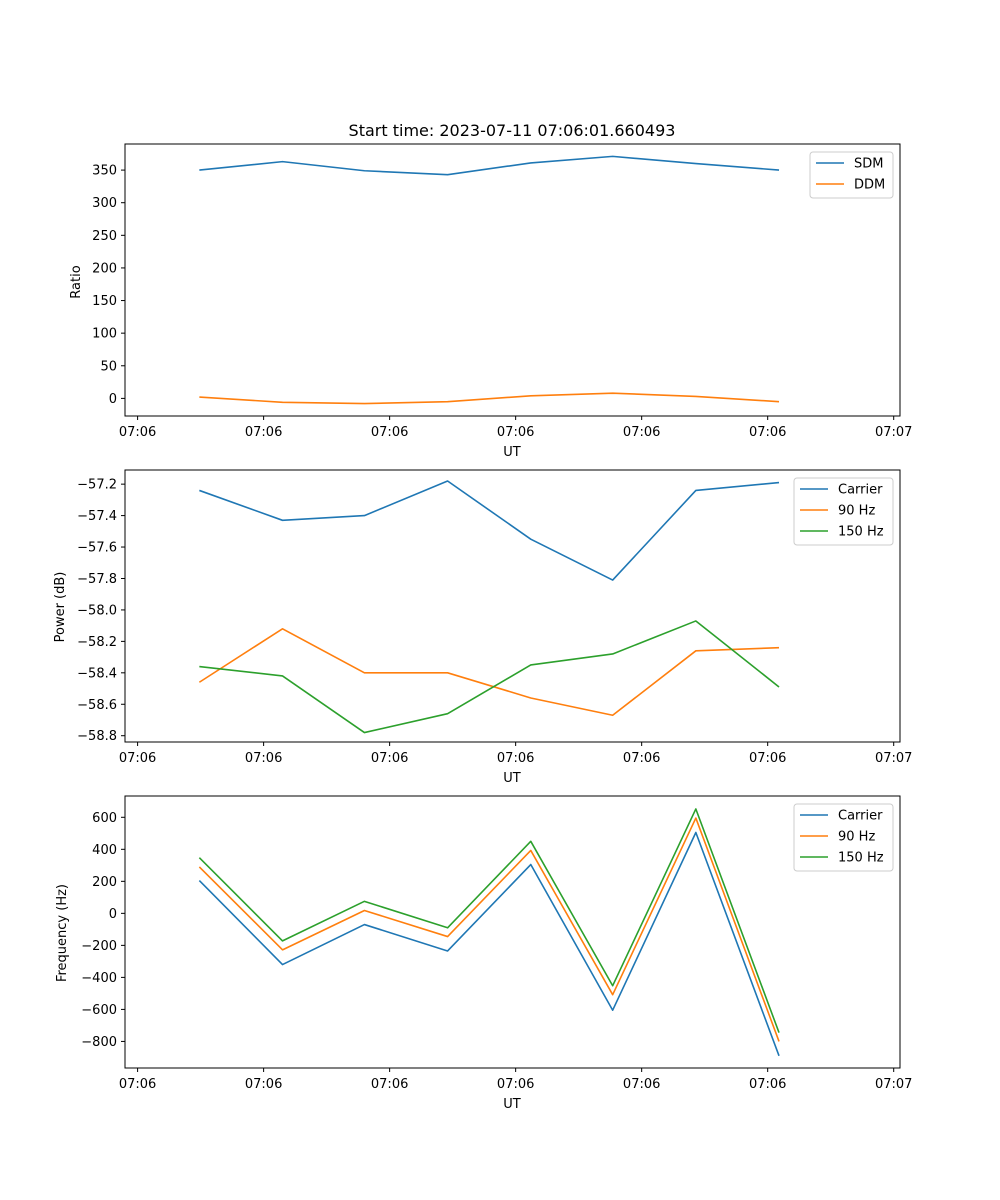 This screenshot has height=1200, width=1000. Describe the element at coordinates (97, 579) in the screenshot. I see `power-y-tick-label: −57.8` at that location.